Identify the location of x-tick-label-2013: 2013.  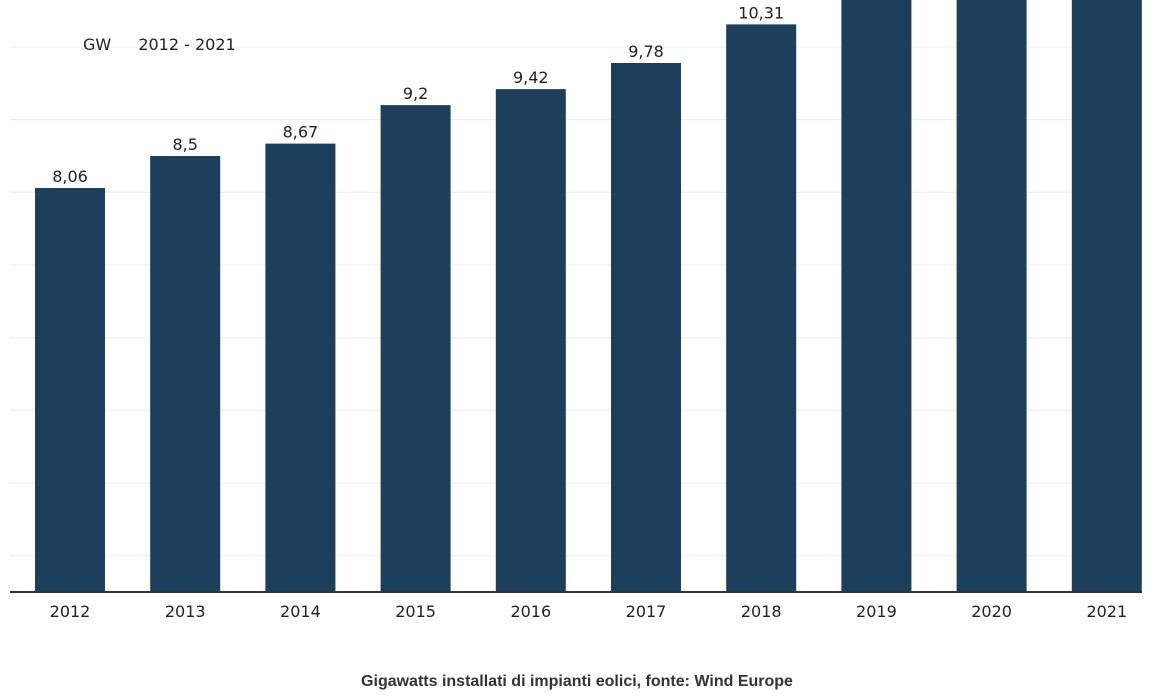
(185, 611).